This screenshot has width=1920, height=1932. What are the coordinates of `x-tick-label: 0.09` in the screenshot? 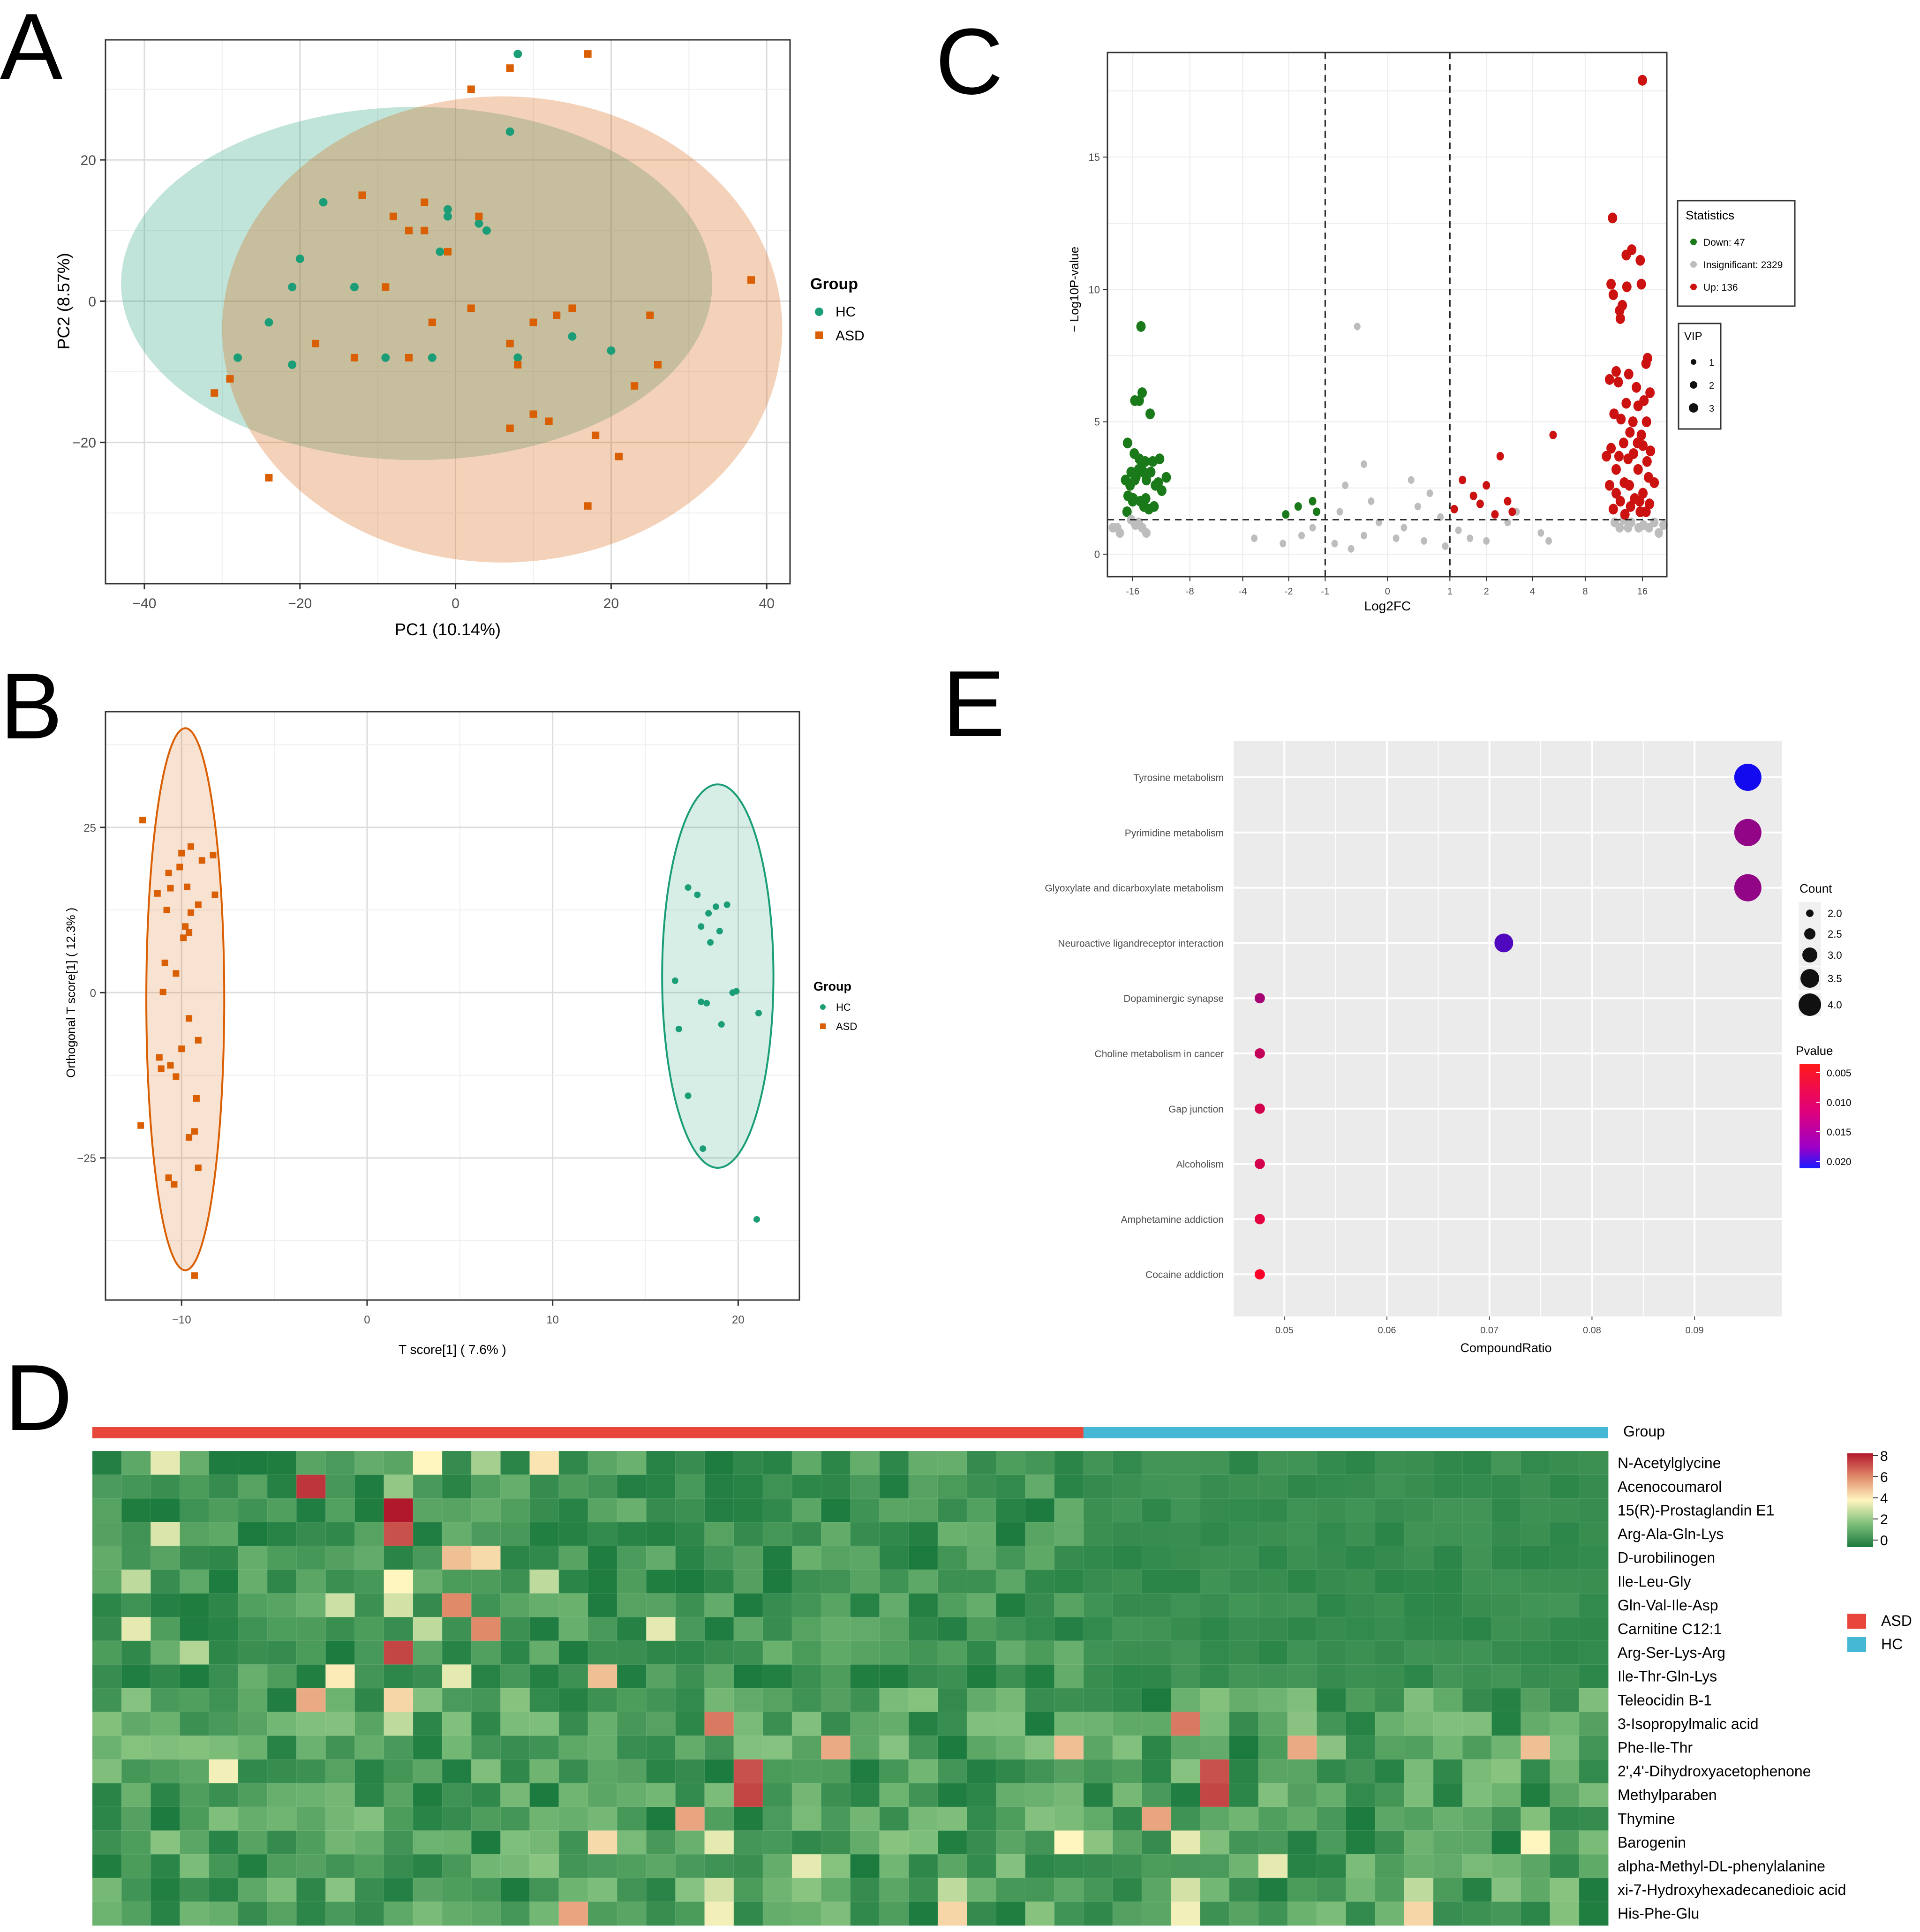 It's located at (1695, 1330).